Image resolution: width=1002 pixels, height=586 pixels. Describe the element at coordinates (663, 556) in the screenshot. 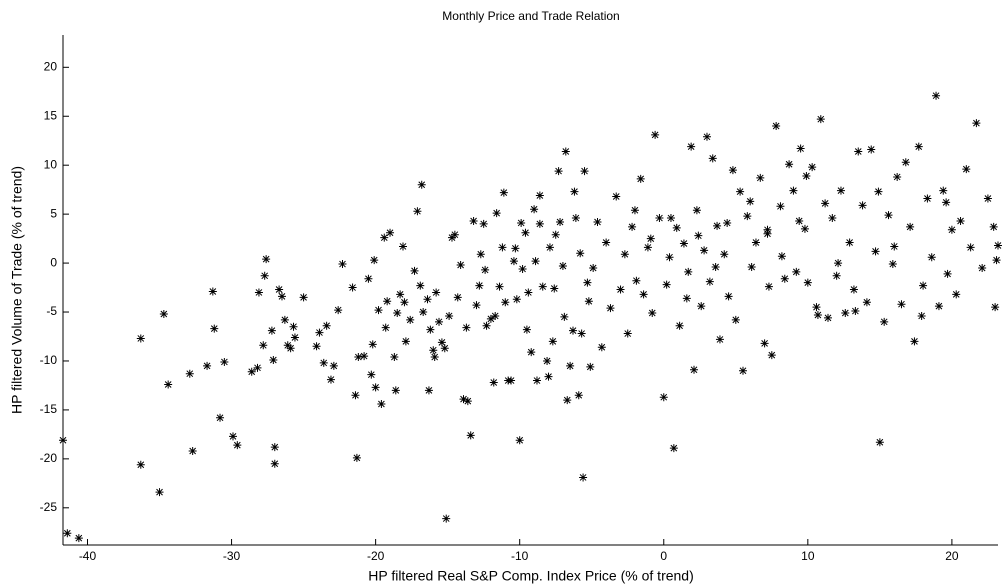

I see `x-tick-label: 0` at that location.